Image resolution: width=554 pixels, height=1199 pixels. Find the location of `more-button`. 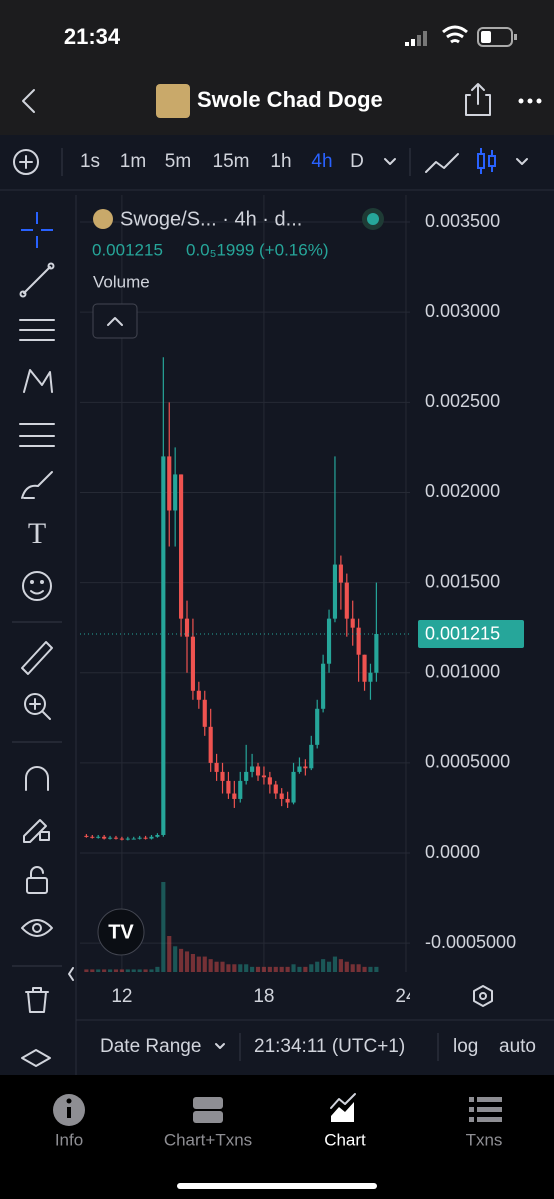

more-button is located at coordinates (530, 101).